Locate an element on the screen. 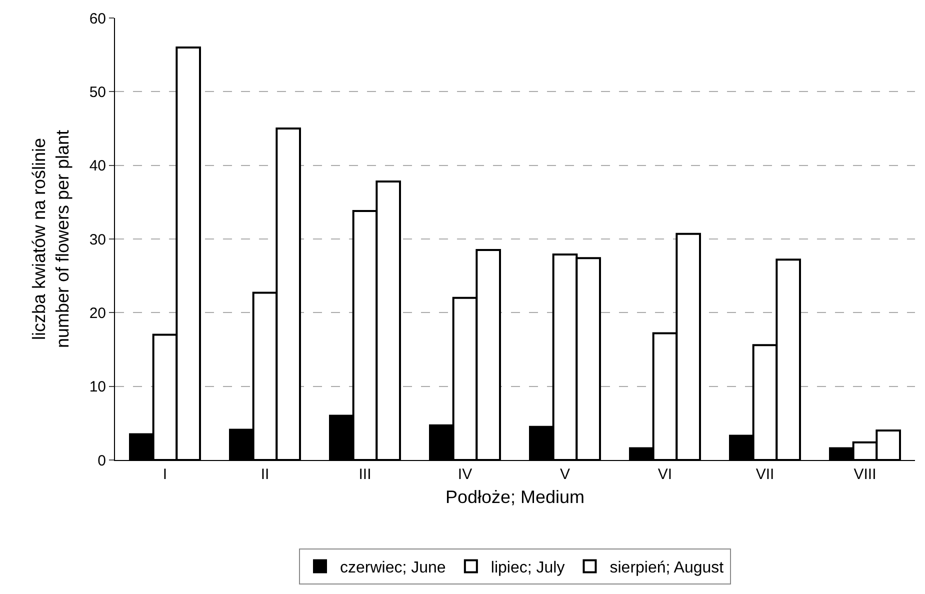 This screenshot has width=925, height=594. y-tick-label: 0 is located at coordinates (102, 461).